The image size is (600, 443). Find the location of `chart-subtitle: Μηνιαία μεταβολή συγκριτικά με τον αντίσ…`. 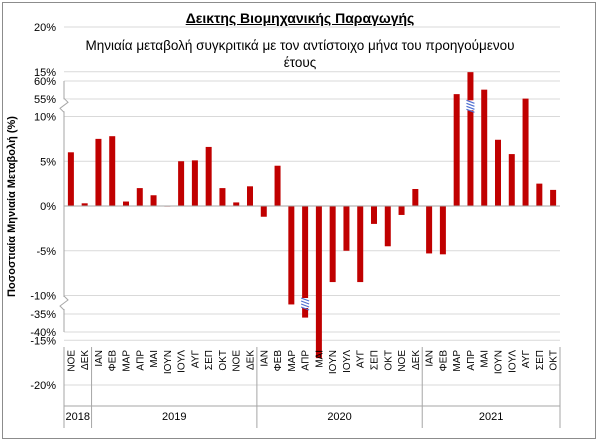

chart-subtitle: Μηνιαία μεταβολή συγκριτικά με τον αντίσ… is located at coordinates (300, 54).